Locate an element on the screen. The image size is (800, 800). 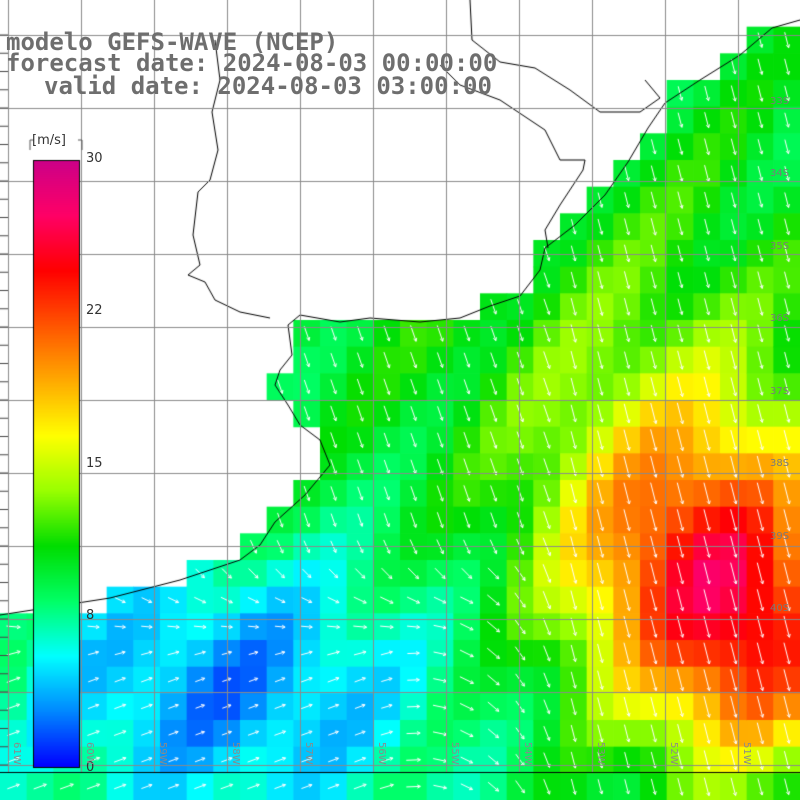
model-title: modelo GEFS-WAVE (NCEP) is located at coordinates (172, 42).